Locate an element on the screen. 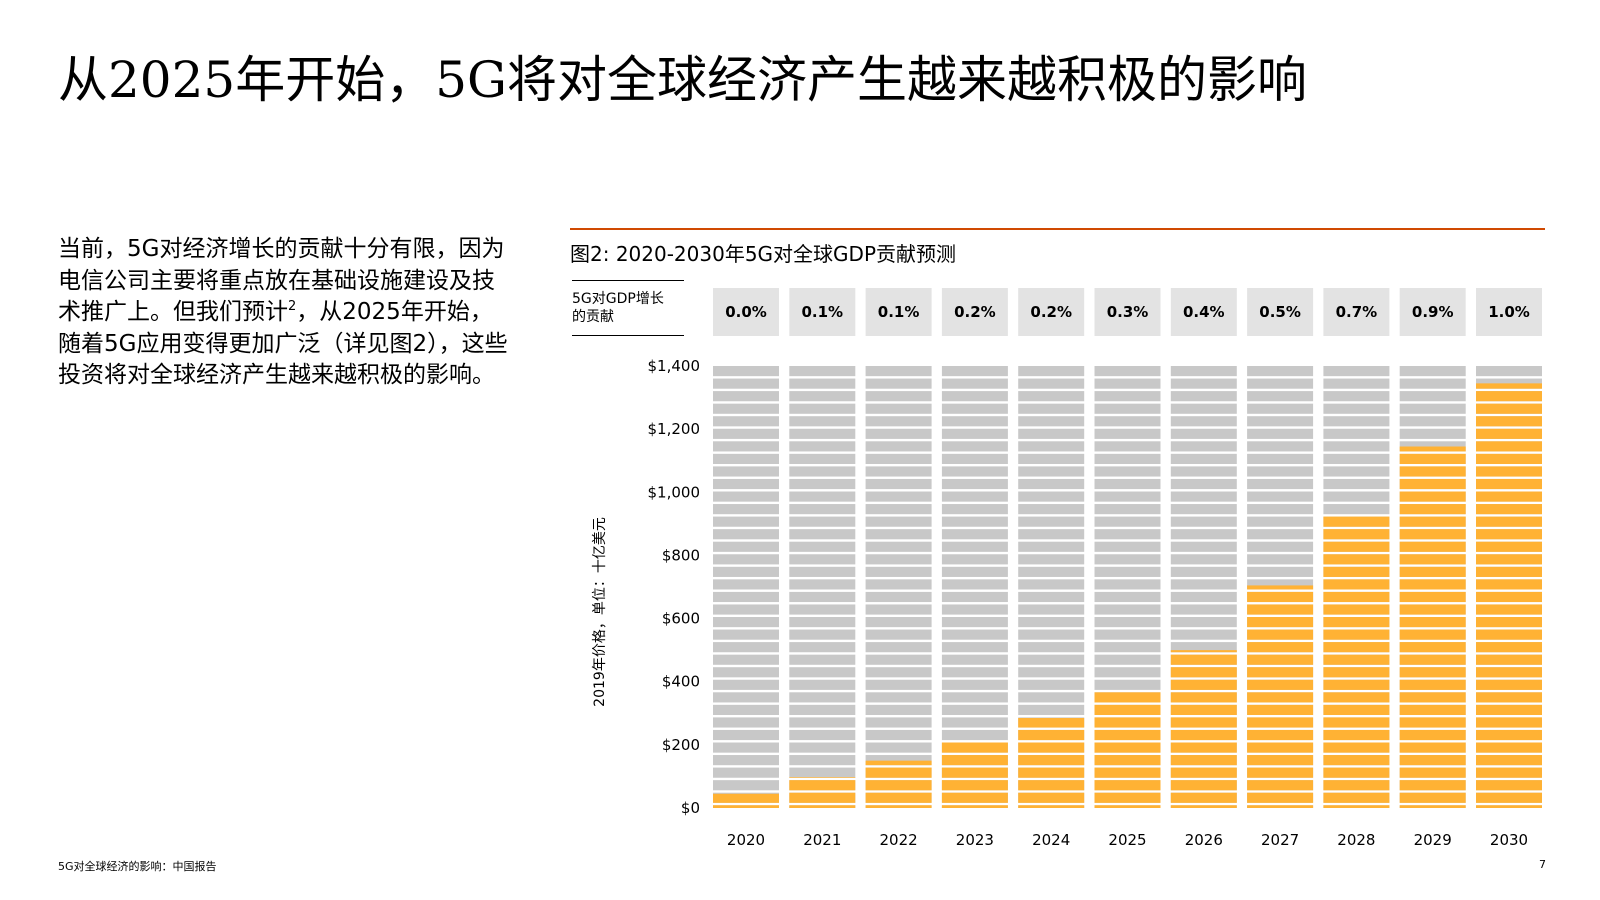 The height and width of the screenshot is (900, 1600). row-label-line2: 的贡献 is located at coordinates (593, 317).